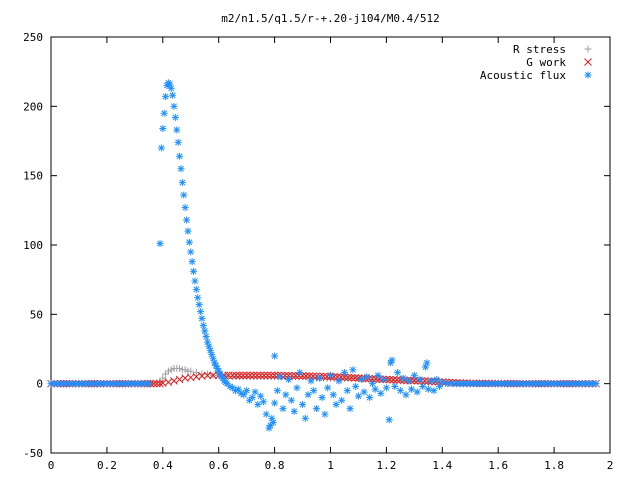  What do you see at coordinates (33, 37) in the screenshot?
I see `y-tick-label: 250` at bounding box center [33, 37].